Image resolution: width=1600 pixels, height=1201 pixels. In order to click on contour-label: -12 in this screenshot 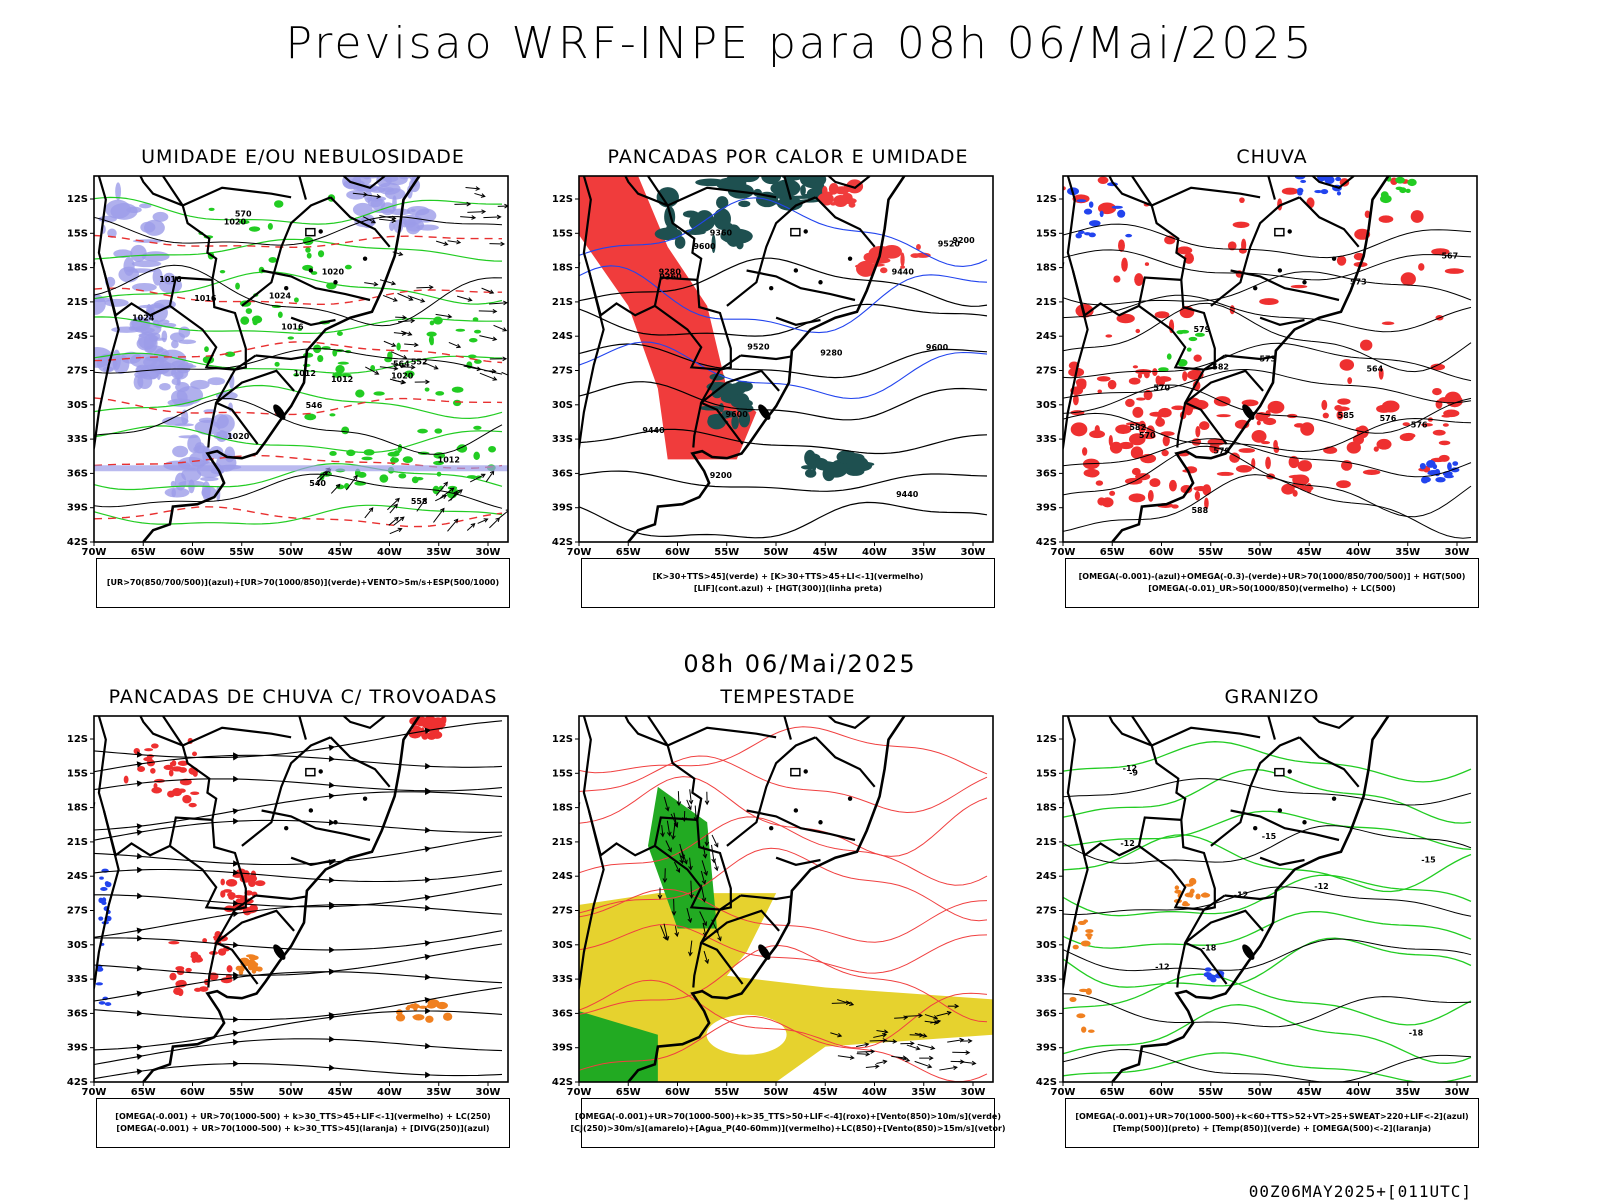, I will do `click(1321, 886)`.